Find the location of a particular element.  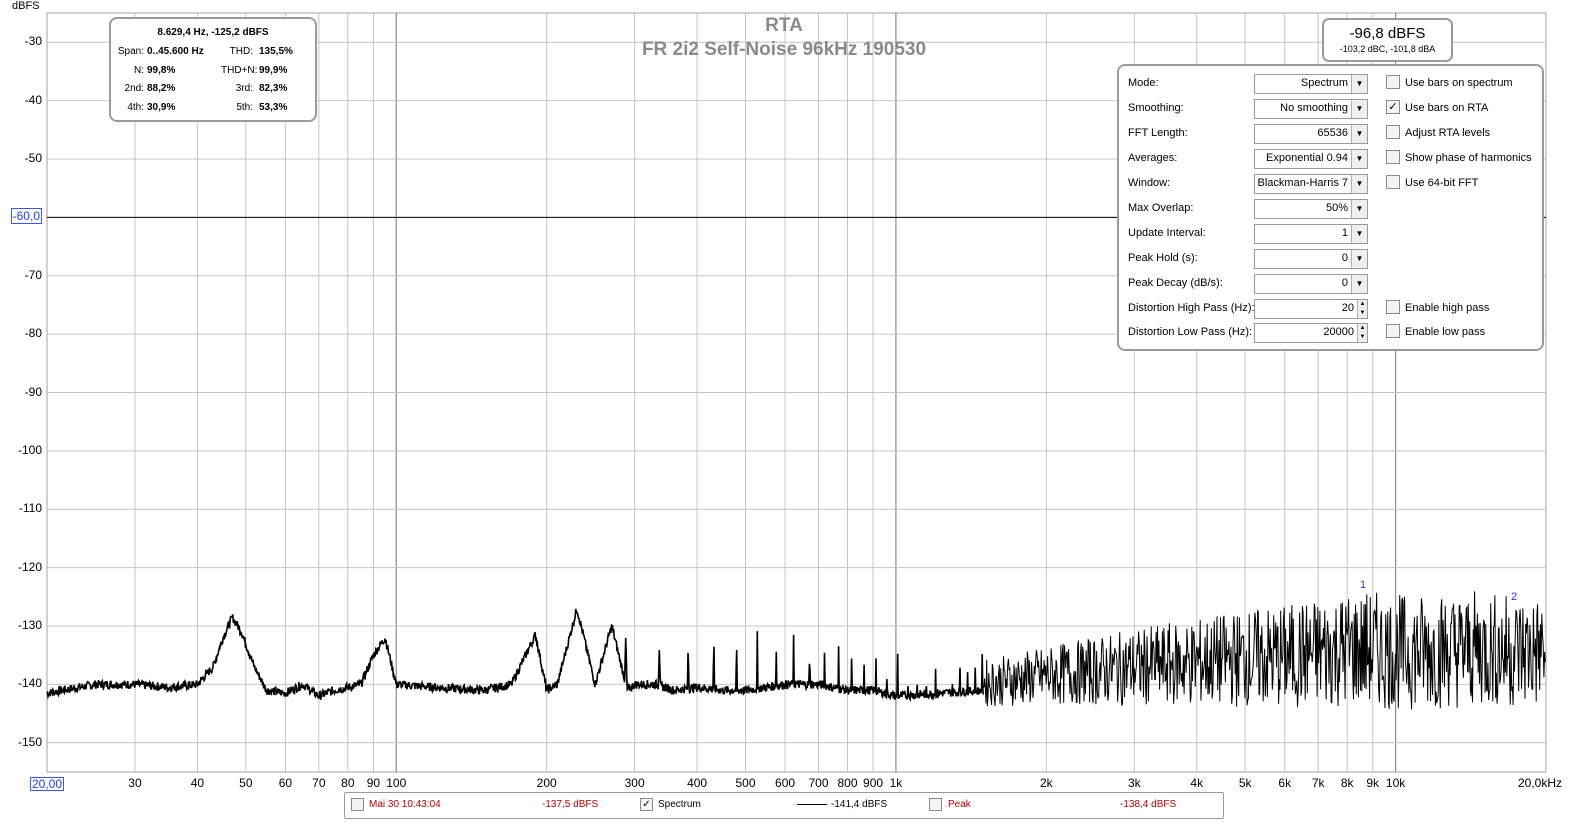

y-tick-label: -150 is located at coordinates (29, 741).